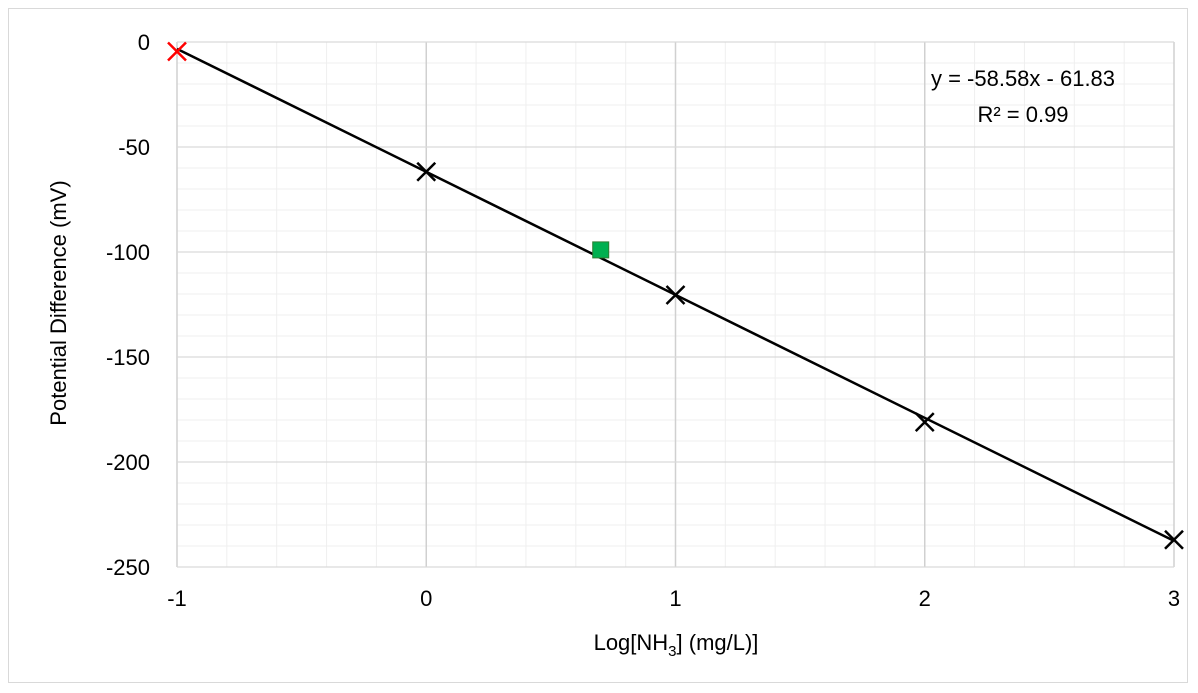 This screenshot has width=1198, height=693. I want to click on x-axis-title: Log[NH3] (mg/L)], so click(676, 645).